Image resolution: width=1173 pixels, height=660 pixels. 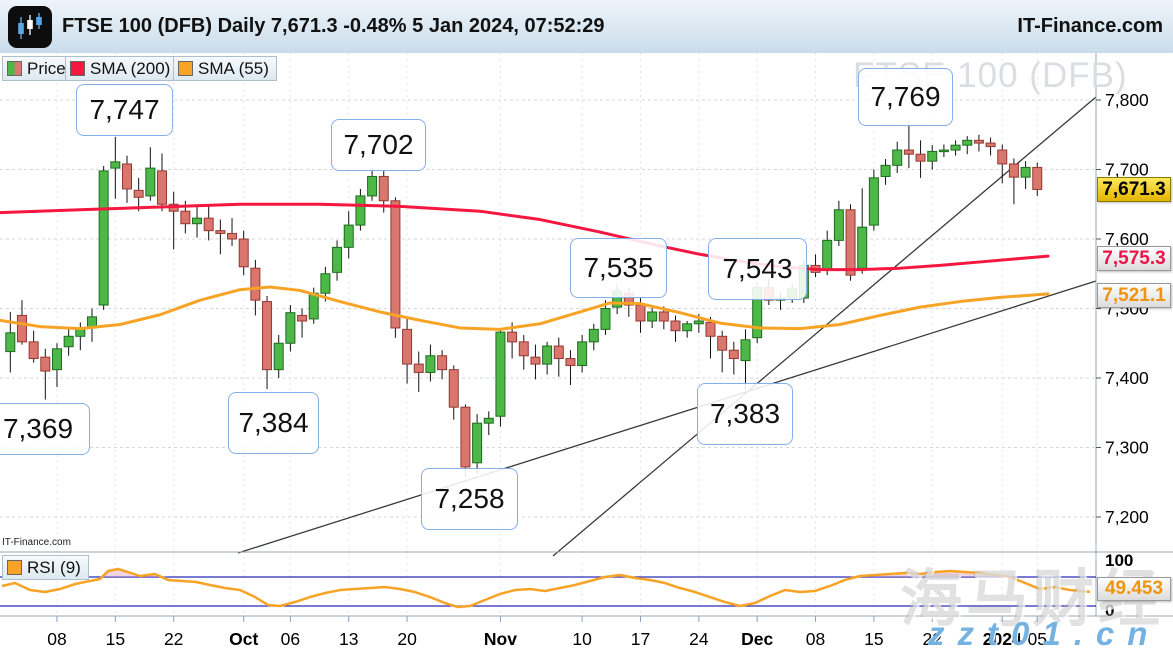 I want to click on legend-rsi-chip: RSI (9), so click(x=45, y=567).